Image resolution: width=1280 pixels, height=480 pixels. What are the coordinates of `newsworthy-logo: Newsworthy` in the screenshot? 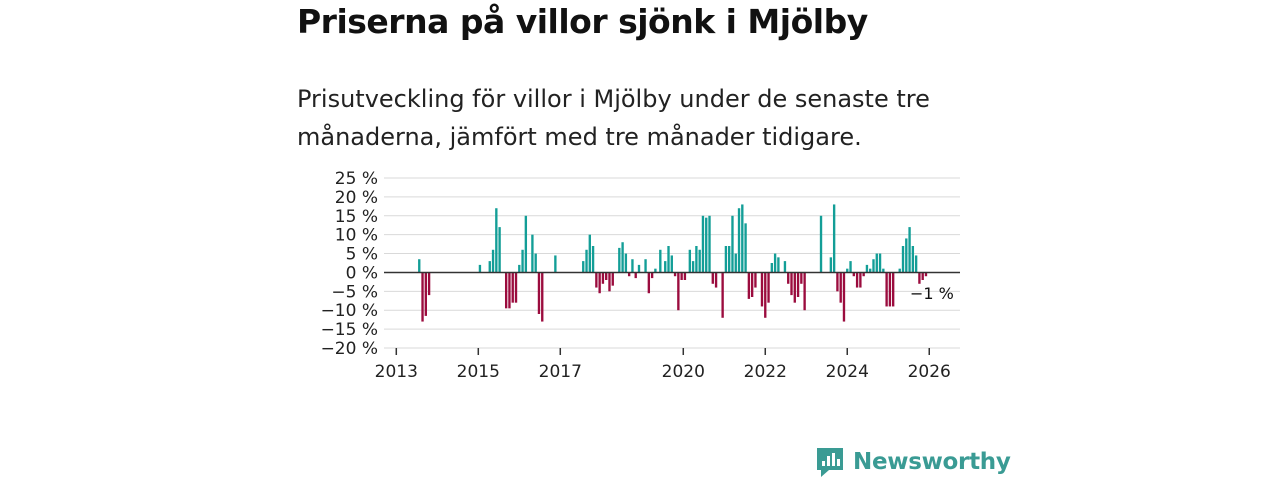 It's located at (913, 462).